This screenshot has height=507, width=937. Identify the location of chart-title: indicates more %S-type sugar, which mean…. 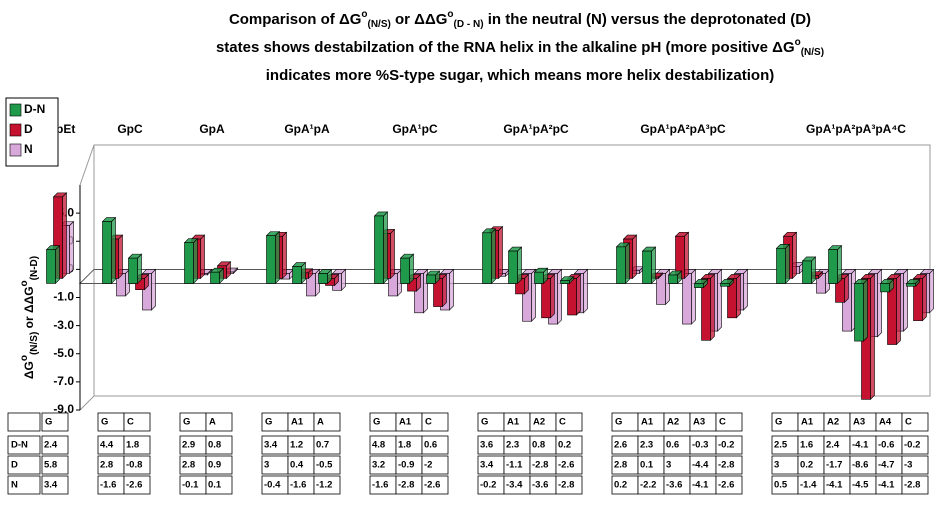
(520, 75).